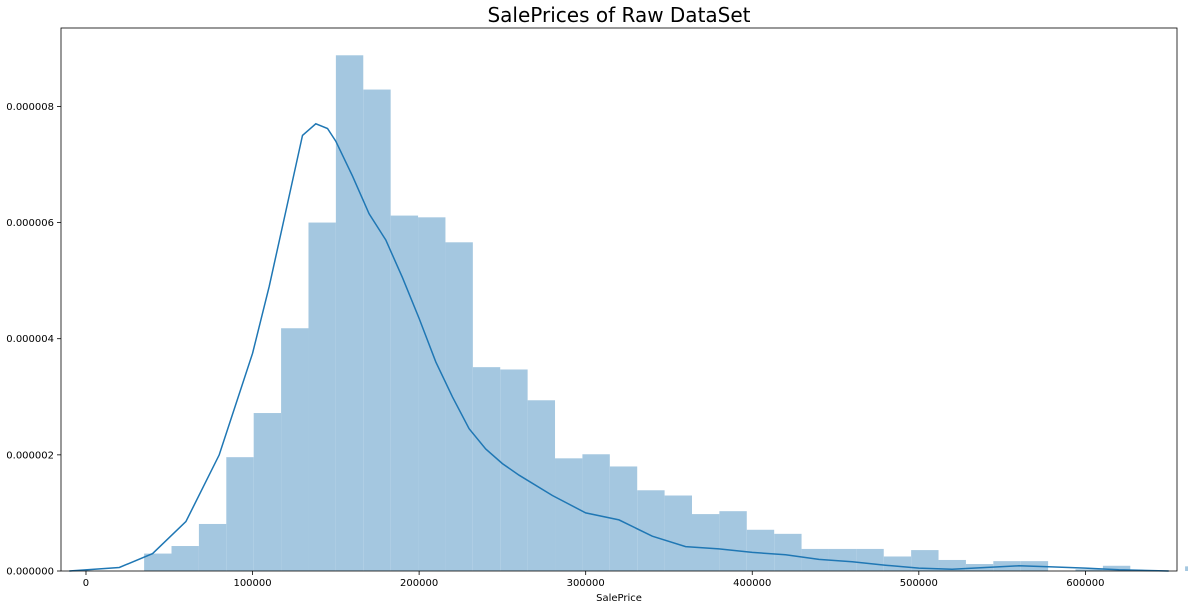 The width and height of the screenshot is (1188, 610). What do you see at coordinates (30, 107) in the screenshot?
I see `y-tick-label: 0.000008` at bounding box center [30, 107].